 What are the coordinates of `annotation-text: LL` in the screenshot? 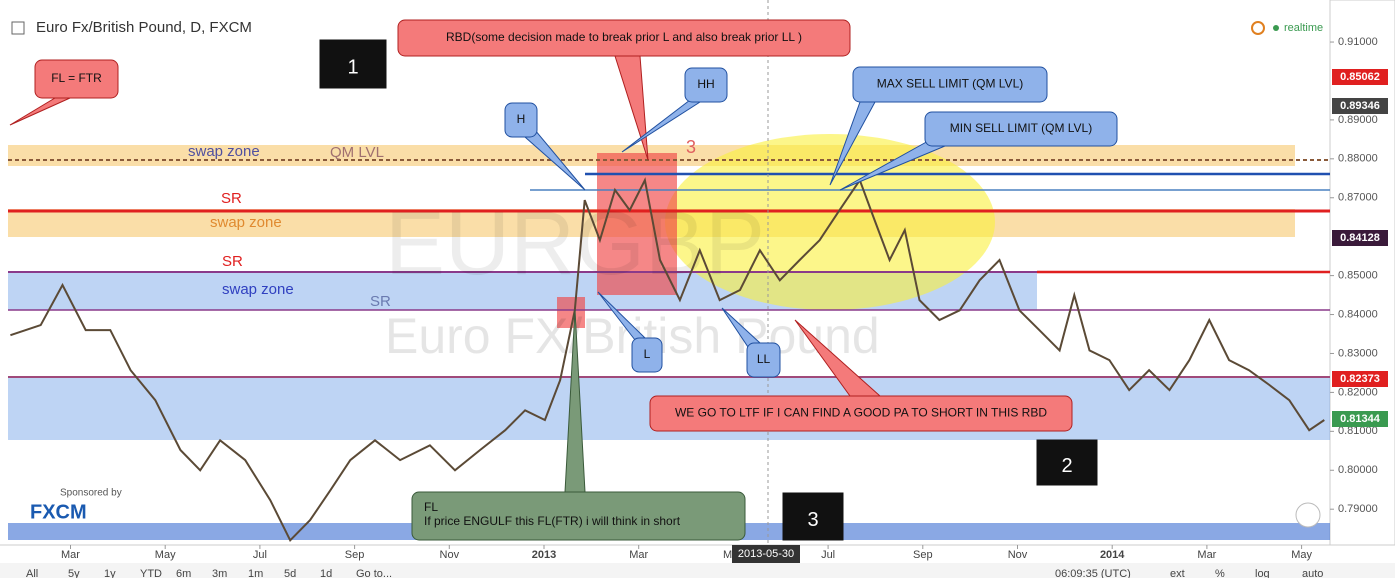 It's located at (764, 359).